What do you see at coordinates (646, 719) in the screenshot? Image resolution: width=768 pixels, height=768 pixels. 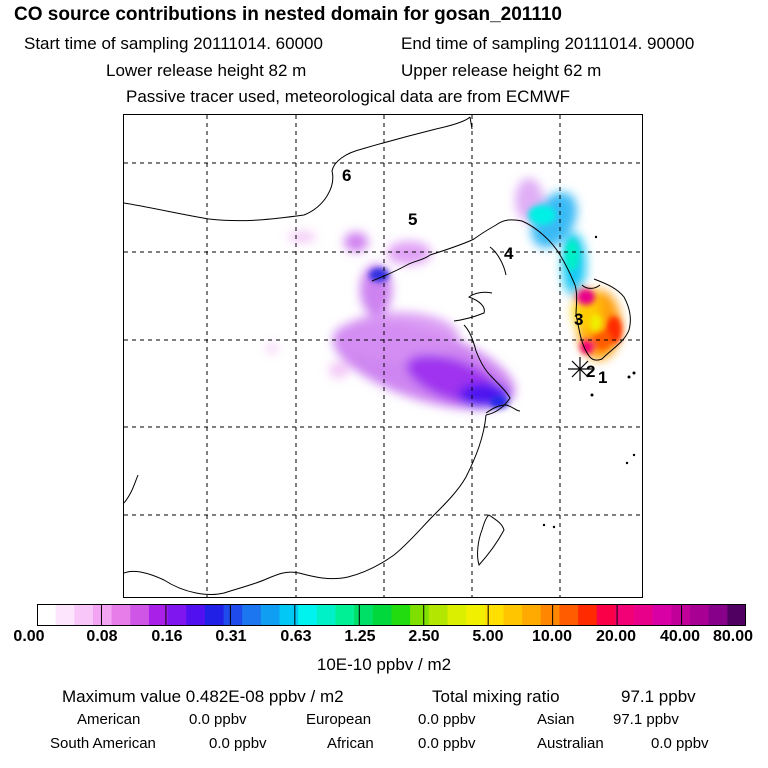 I see `region-value: 97.1 ppbv` at bounding box center [646, 719].